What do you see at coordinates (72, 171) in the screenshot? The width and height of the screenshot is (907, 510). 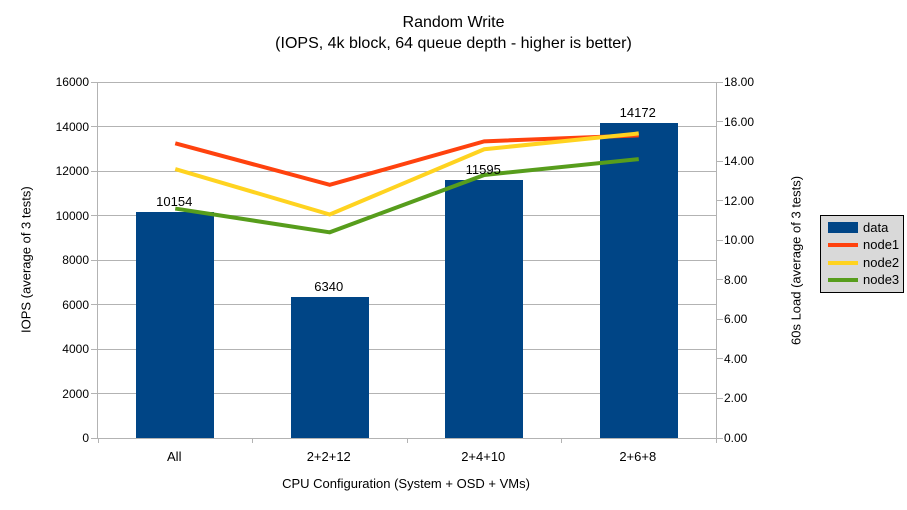 I see `y-tick-label-left: 12000` at bounding box center [72, 171].